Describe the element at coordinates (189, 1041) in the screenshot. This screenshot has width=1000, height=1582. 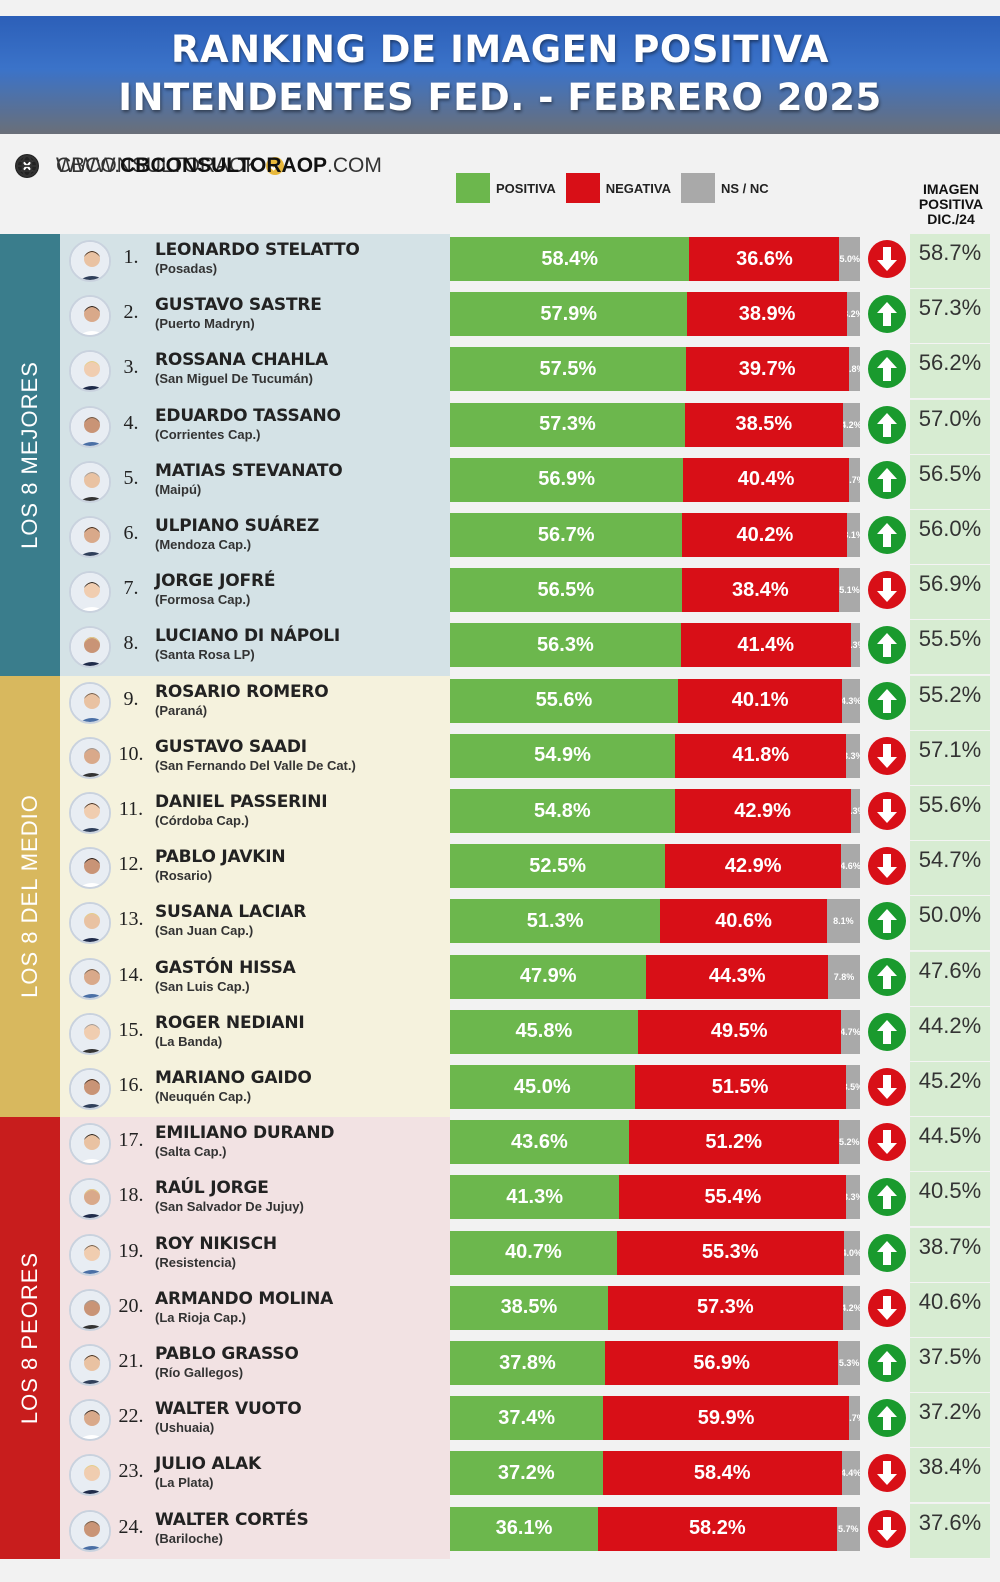
I see `mayor-city: (La Banda)` at that location.